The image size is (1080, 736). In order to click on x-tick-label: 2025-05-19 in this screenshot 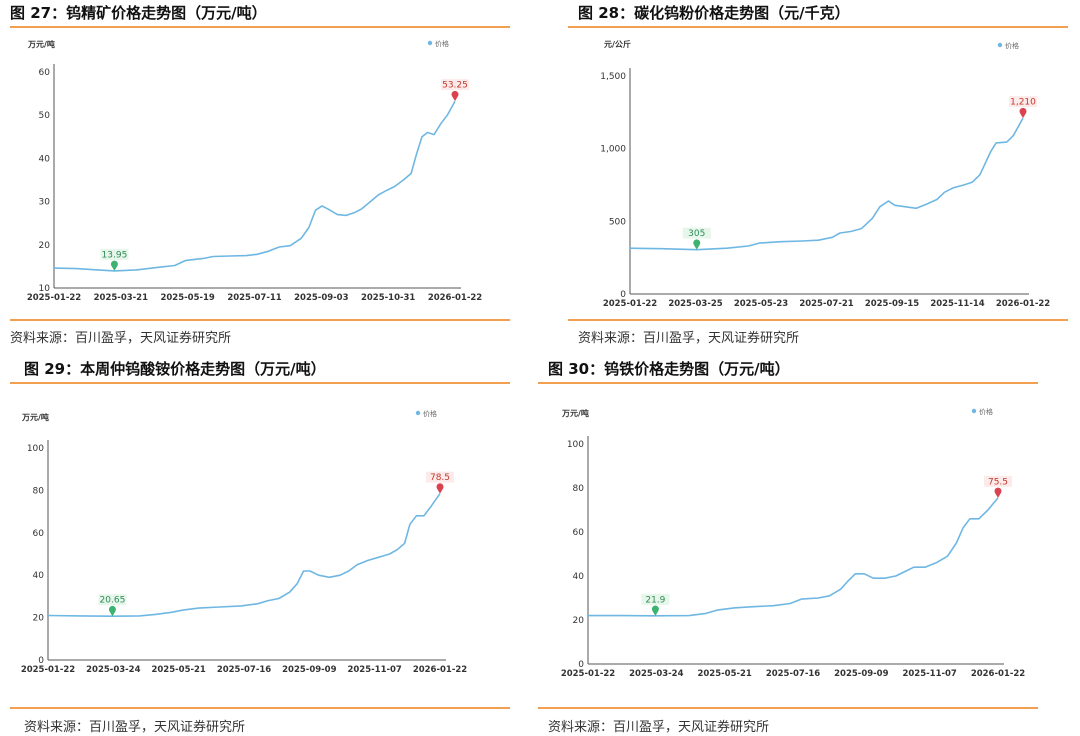, I will do `click(187, 298)`.